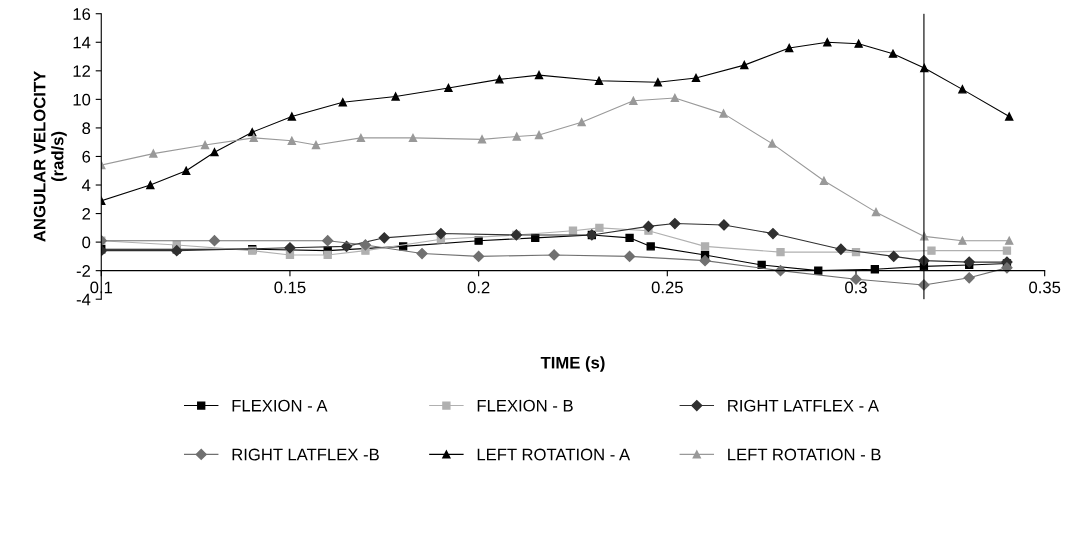  Describe the element at coordinates (86, 213) in the screenshot. I see `y-tick-label: 2` at that location.